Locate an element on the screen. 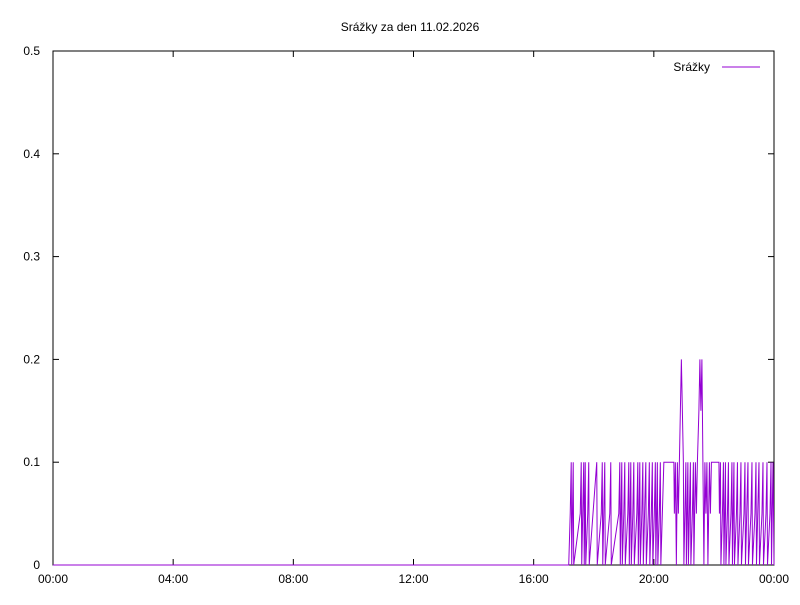 The height and width of the screenshot is (605, 800). x-tick-label: 04:00 is located at coordinates (173, 579).